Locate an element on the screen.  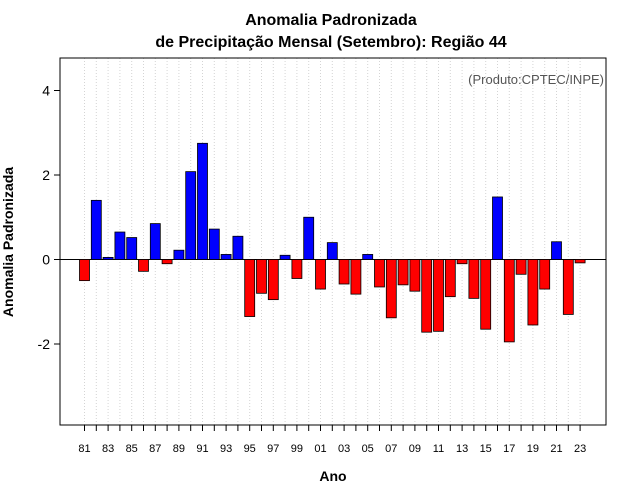
x-tick-label: 17 is located at coordinates (509, 449).